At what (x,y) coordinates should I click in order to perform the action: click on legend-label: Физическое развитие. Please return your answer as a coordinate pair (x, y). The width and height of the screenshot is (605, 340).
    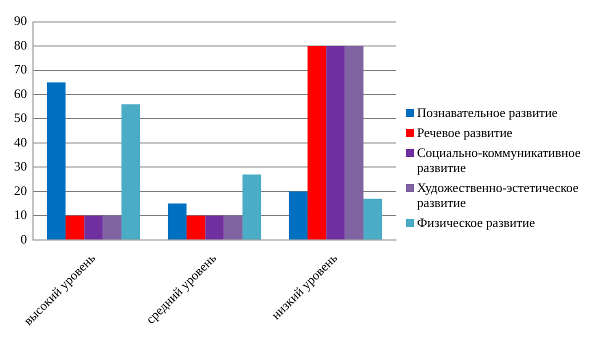
    Looking at the image, I should click on (476, 222).